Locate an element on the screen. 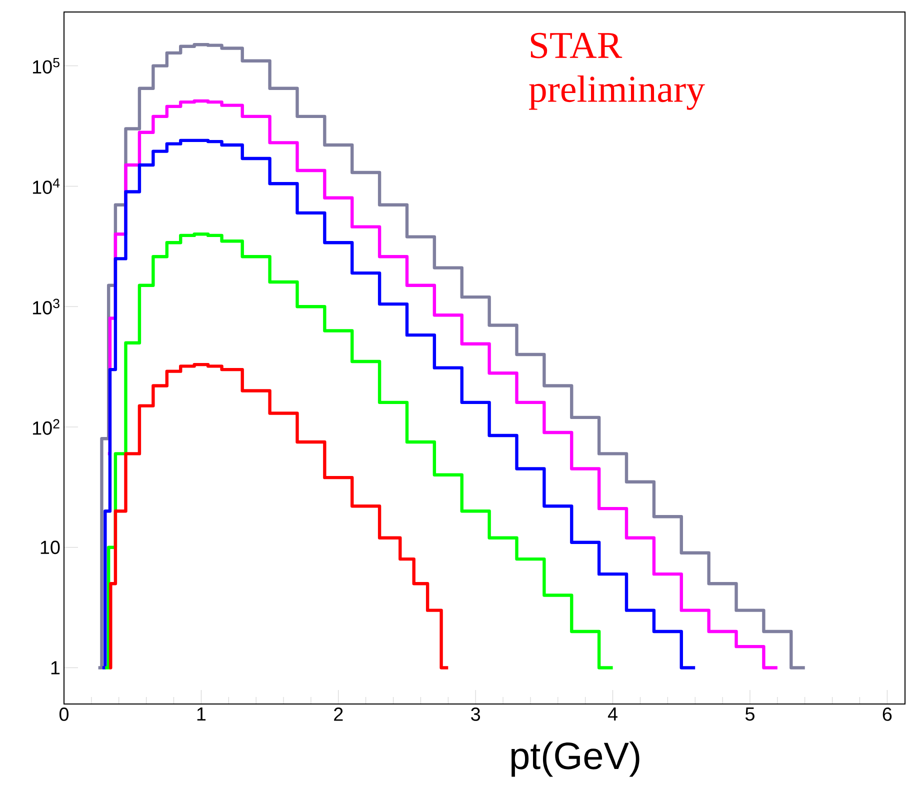 This screenshot has height=810, width=912. x-tick-label: 0 is located at coordinates (64, 714).